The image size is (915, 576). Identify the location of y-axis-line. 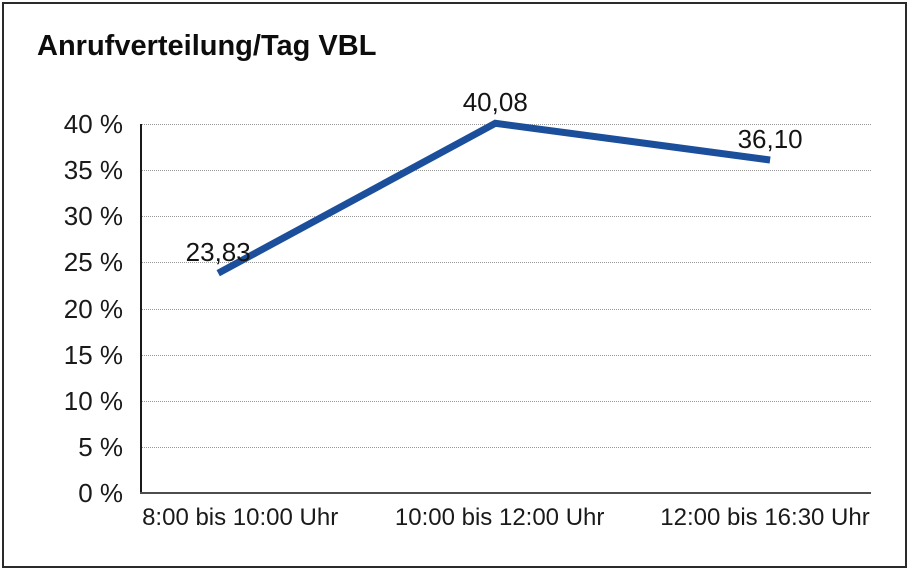
(141, 308).